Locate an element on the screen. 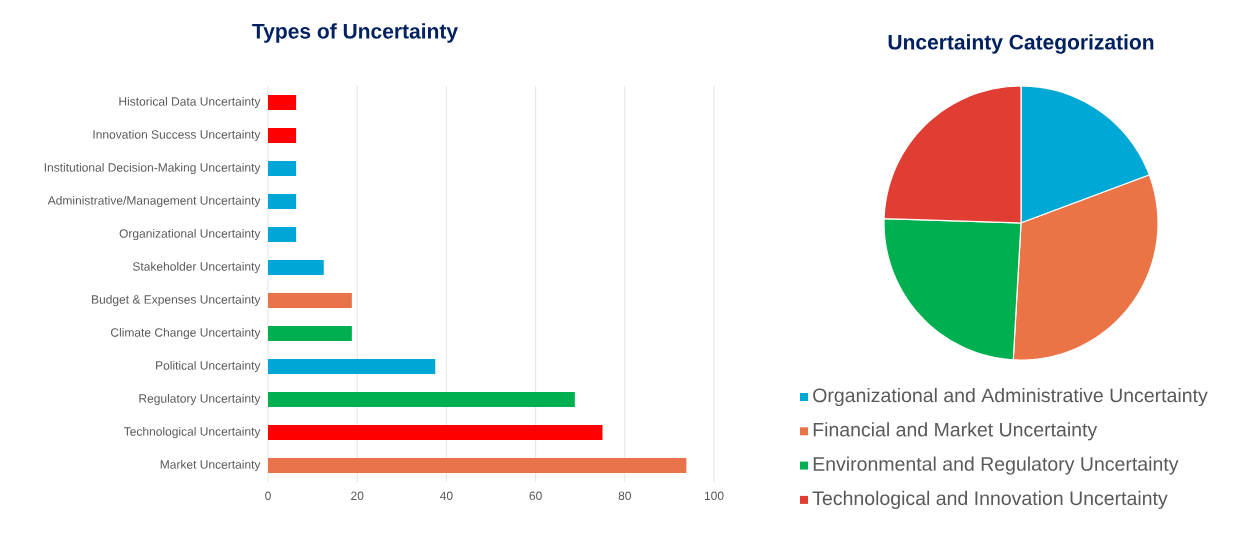  legend-label: Organizational and Administrative Uncertainty is located at coordinates (1010, 397).